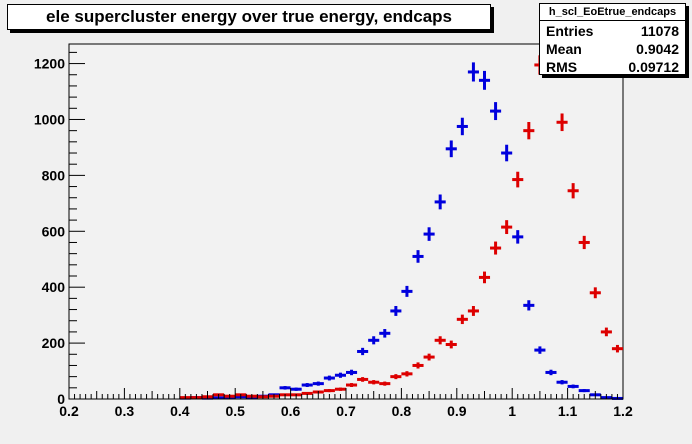  What do you see at coordinates (54, 287) in the screenshot?
I see `y-tick-label: 400` at bounding box center [54, 287].